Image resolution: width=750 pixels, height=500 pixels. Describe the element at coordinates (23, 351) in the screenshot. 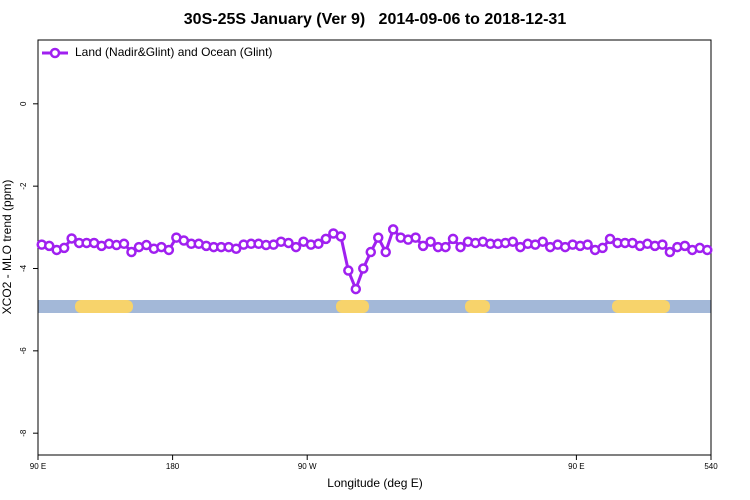

I see `y-tick-label: -6` at that location.